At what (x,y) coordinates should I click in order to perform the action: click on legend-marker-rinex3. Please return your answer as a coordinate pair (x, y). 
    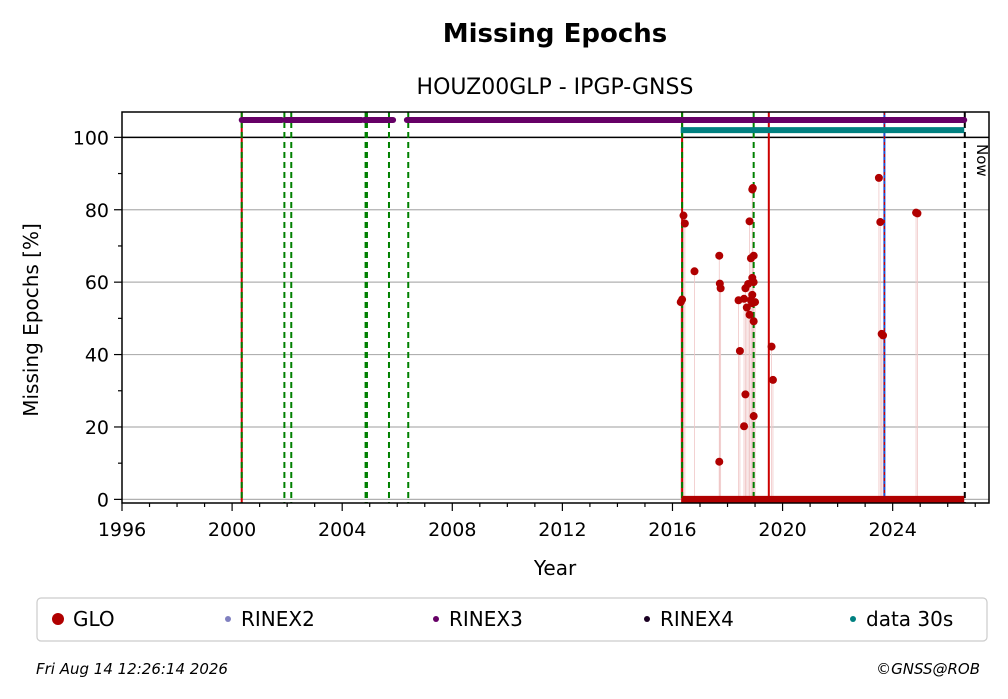
    Looking at the image, I should click on (436, 619).